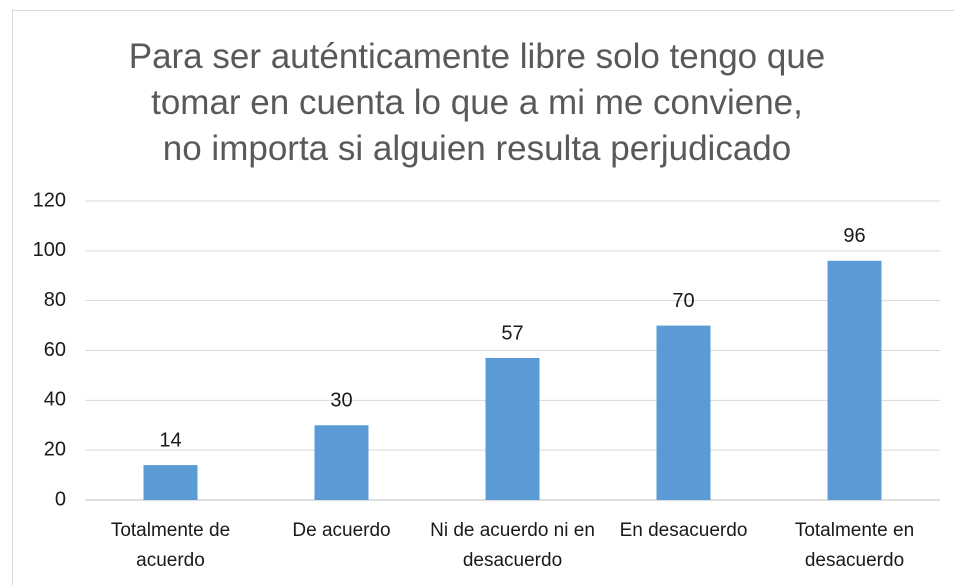  Describe the element at coordinates (60, 499) in the screenshot. I see `y-tick-label: 0` at that location.